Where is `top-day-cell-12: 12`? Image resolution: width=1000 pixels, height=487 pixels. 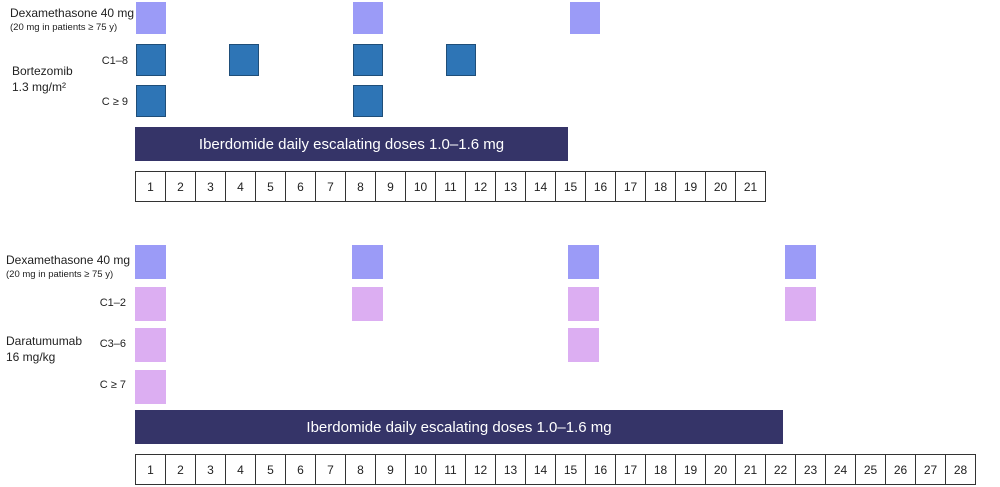 top-day-cell-12: 12 is located at coordinates (480, 186).